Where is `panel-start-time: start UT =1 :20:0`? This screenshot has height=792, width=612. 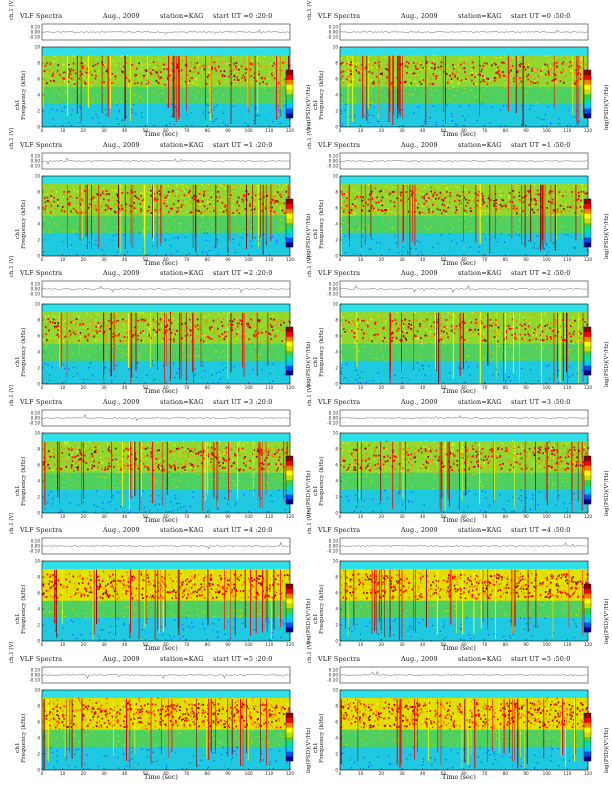
panel-start-time: start UT =1 :20:0 is located at coordinates (243, 144).